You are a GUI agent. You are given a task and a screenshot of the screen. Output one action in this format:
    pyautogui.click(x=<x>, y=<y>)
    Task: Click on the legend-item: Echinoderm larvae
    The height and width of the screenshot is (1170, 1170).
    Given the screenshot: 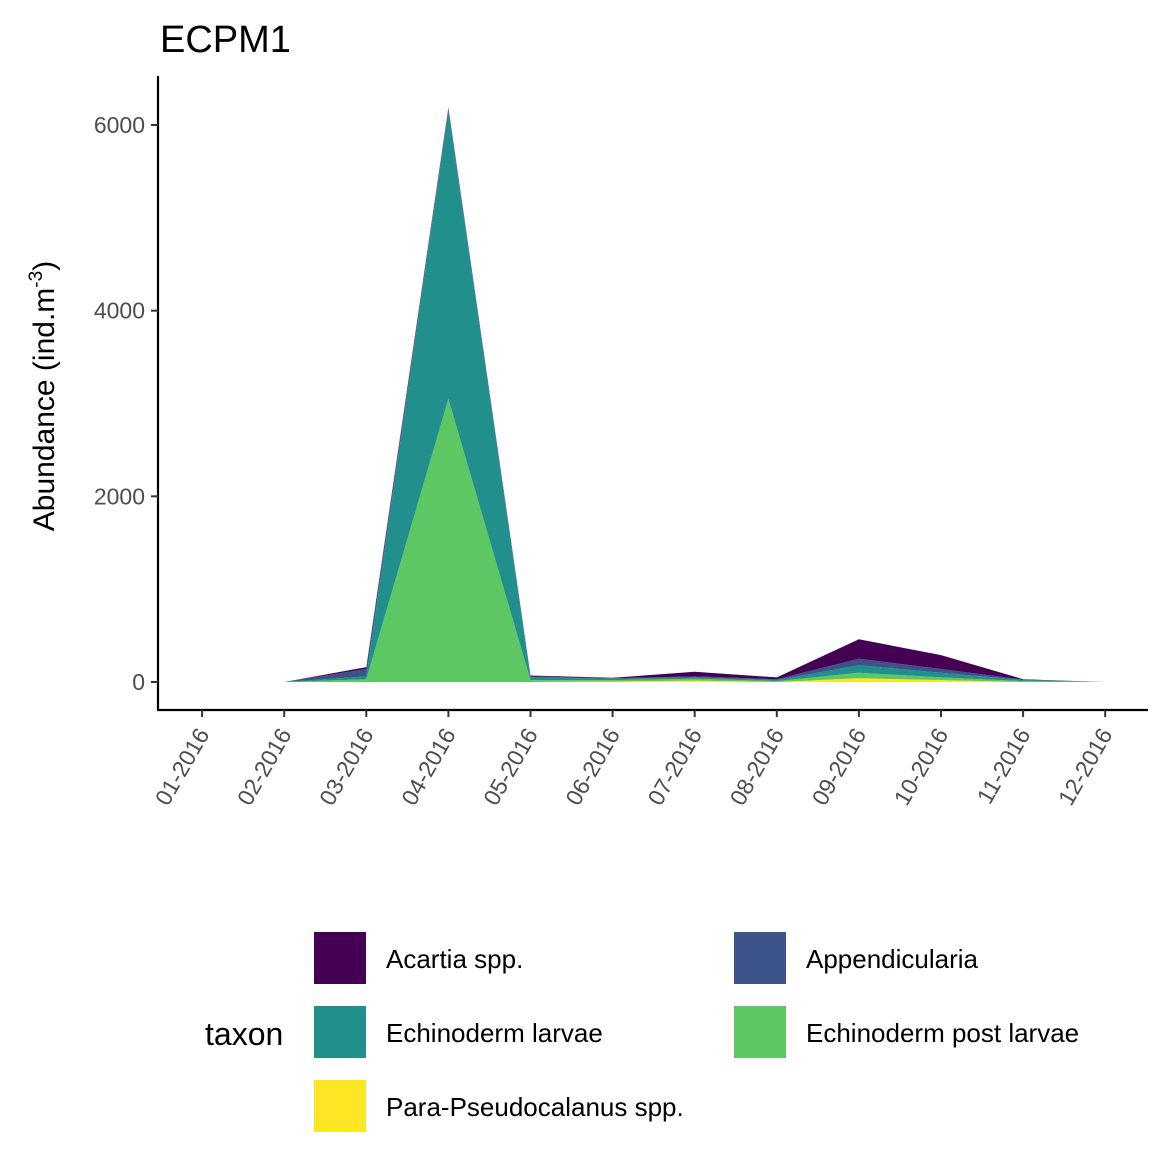 What is the action you would take?
    pyautogui.click(x=458, y=1032)
    